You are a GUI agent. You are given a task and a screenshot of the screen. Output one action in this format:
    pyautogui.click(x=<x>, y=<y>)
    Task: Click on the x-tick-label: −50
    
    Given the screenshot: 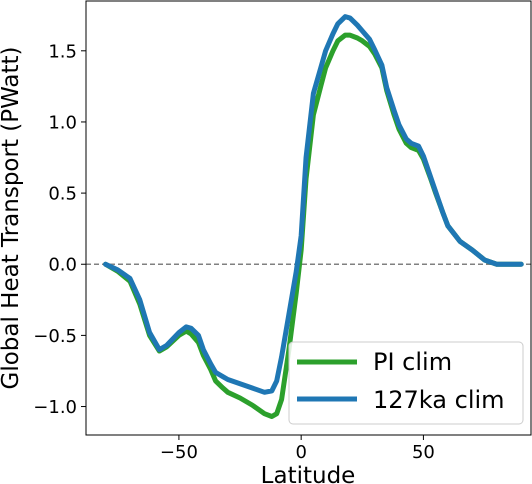 What is the action you would take?
    pyautogui.click(x=179, y=452)
    